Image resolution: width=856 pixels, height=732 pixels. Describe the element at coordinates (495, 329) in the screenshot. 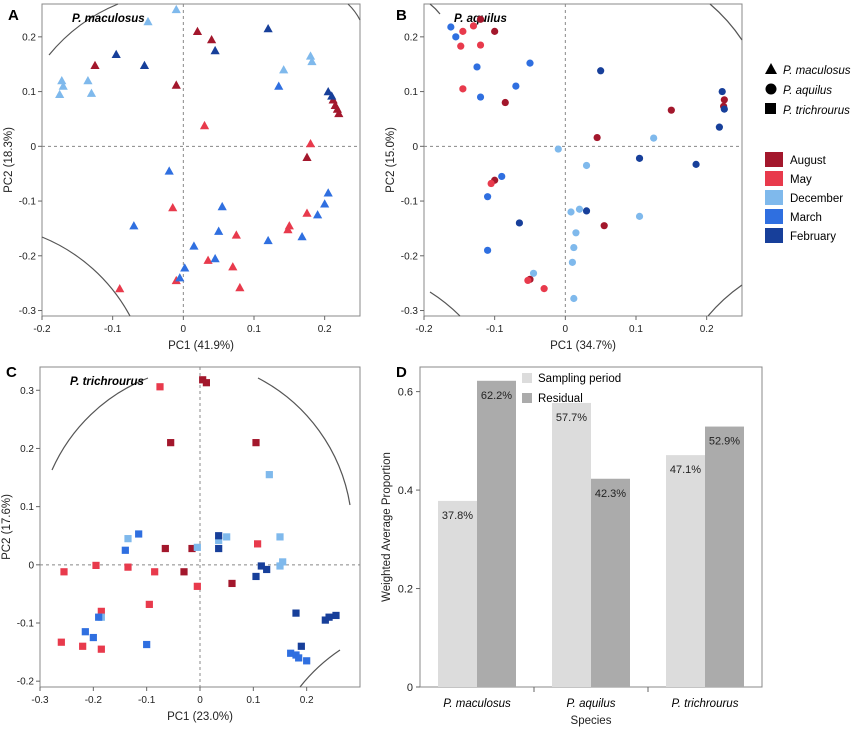

I see `x-tick-label: -0.1` at that location.